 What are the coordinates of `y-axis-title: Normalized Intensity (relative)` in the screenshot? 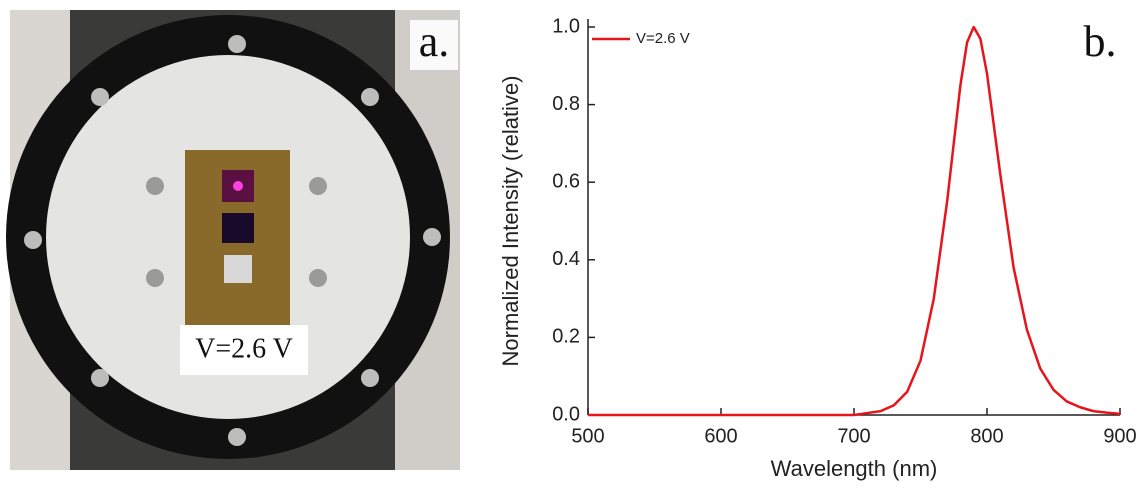 It's located at (510, 221).